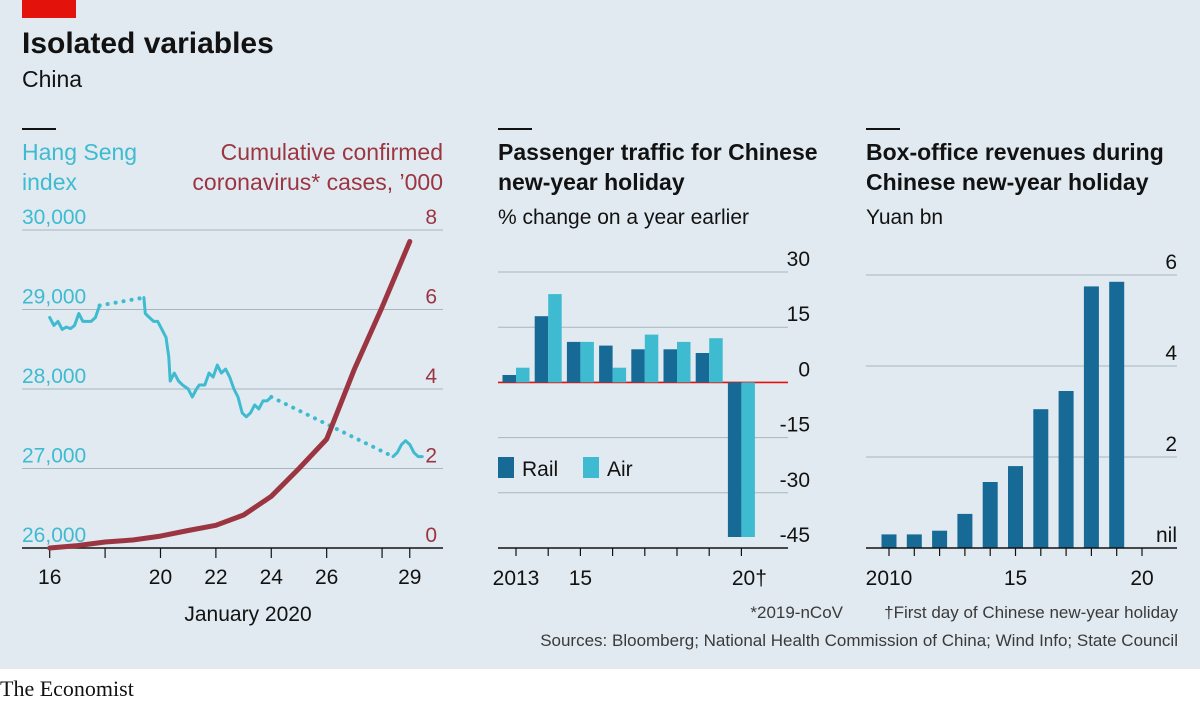 The height and width of the screenshot is (703, 1200). Describe the element at coordinates (54, 217) in the screenshot. I see `chart1-left-tick-label: 30,000` at that location.